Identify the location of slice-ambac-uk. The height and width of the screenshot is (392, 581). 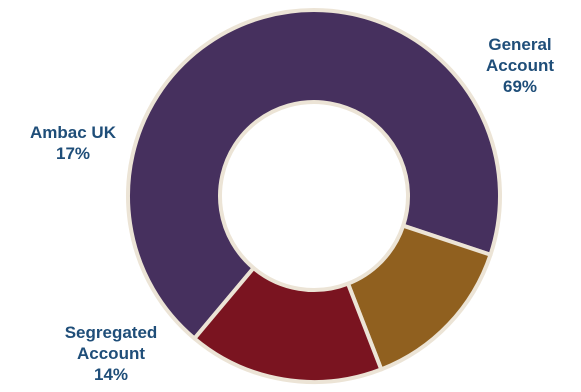
(288, 325).